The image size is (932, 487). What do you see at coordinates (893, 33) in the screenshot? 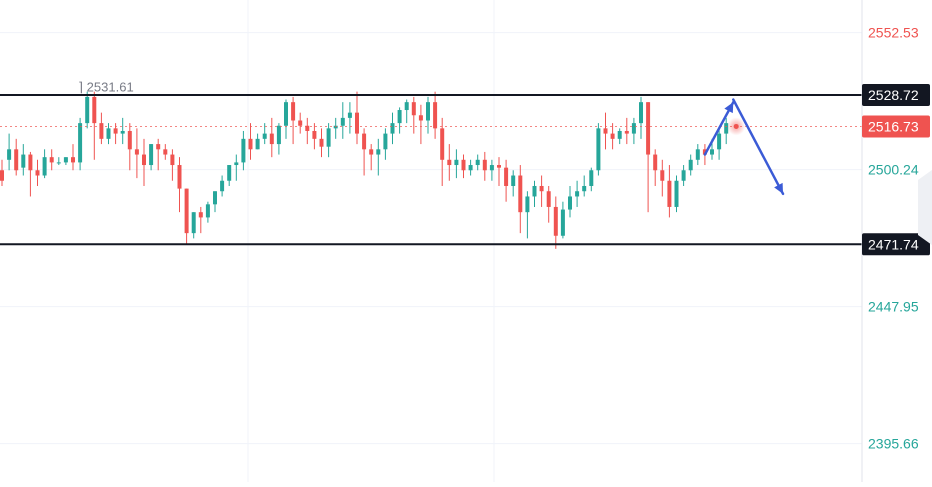
I see `price-tick-label: 2552.53` at bounding box center [893, 33].